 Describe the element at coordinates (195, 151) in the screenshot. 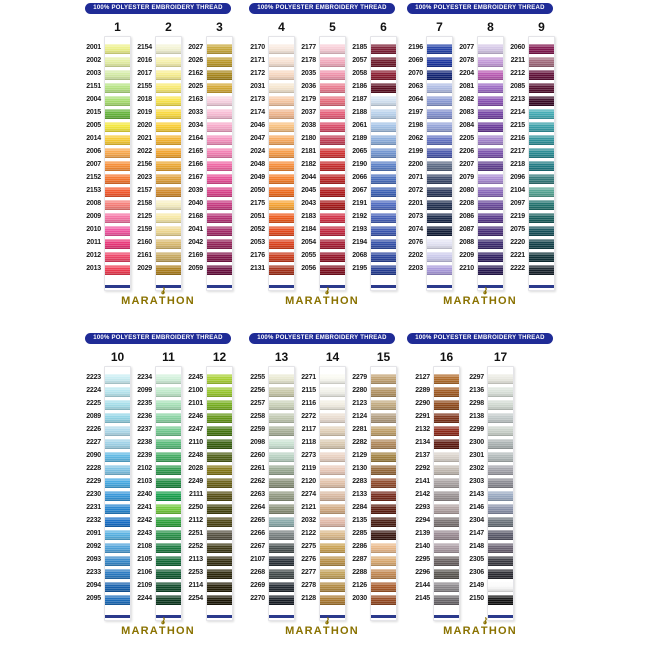

I see `thread-code: 2165` at that location.